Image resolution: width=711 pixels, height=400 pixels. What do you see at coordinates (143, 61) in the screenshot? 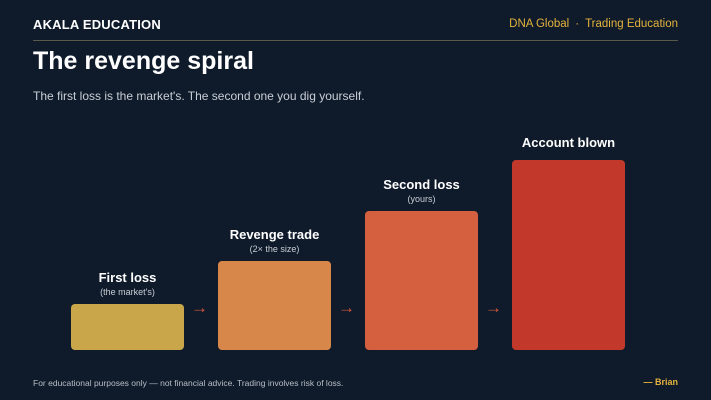
I see `page-title: The revenge spiral` at bounding box center [143, 61].